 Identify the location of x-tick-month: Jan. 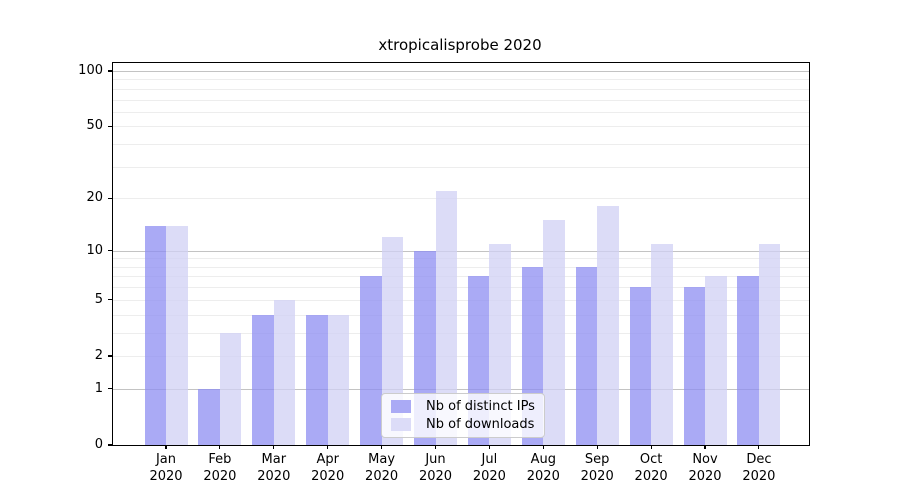
(166, 459).